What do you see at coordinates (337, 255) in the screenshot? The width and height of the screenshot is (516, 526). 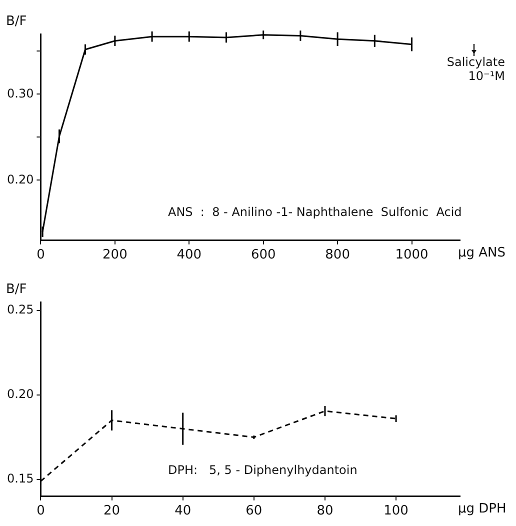 I see `x-tick-label: 800` at bounding box center [337, 255].